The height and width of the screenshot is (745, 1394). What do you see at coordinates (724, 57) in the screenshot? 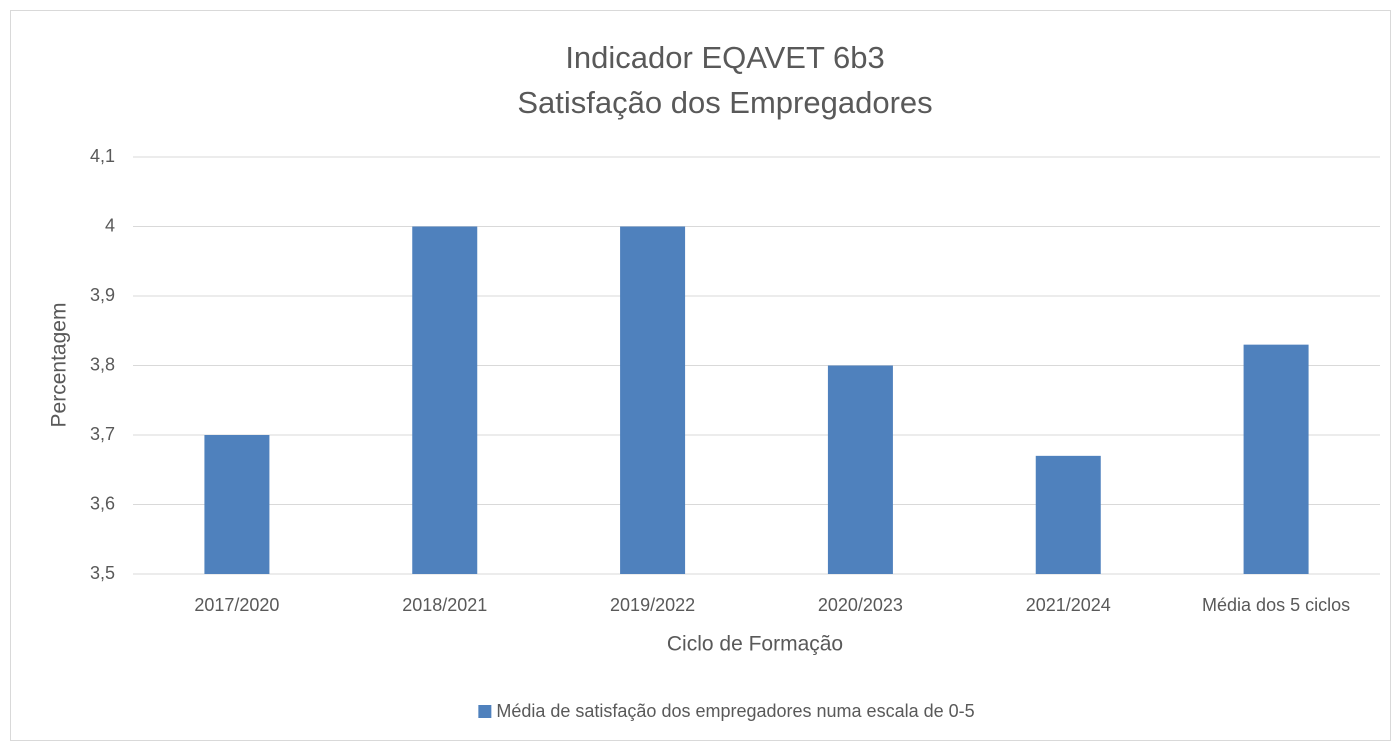
I see `chart-title: Indicador EQAVET 6b3` at bounding box center [724, 57].